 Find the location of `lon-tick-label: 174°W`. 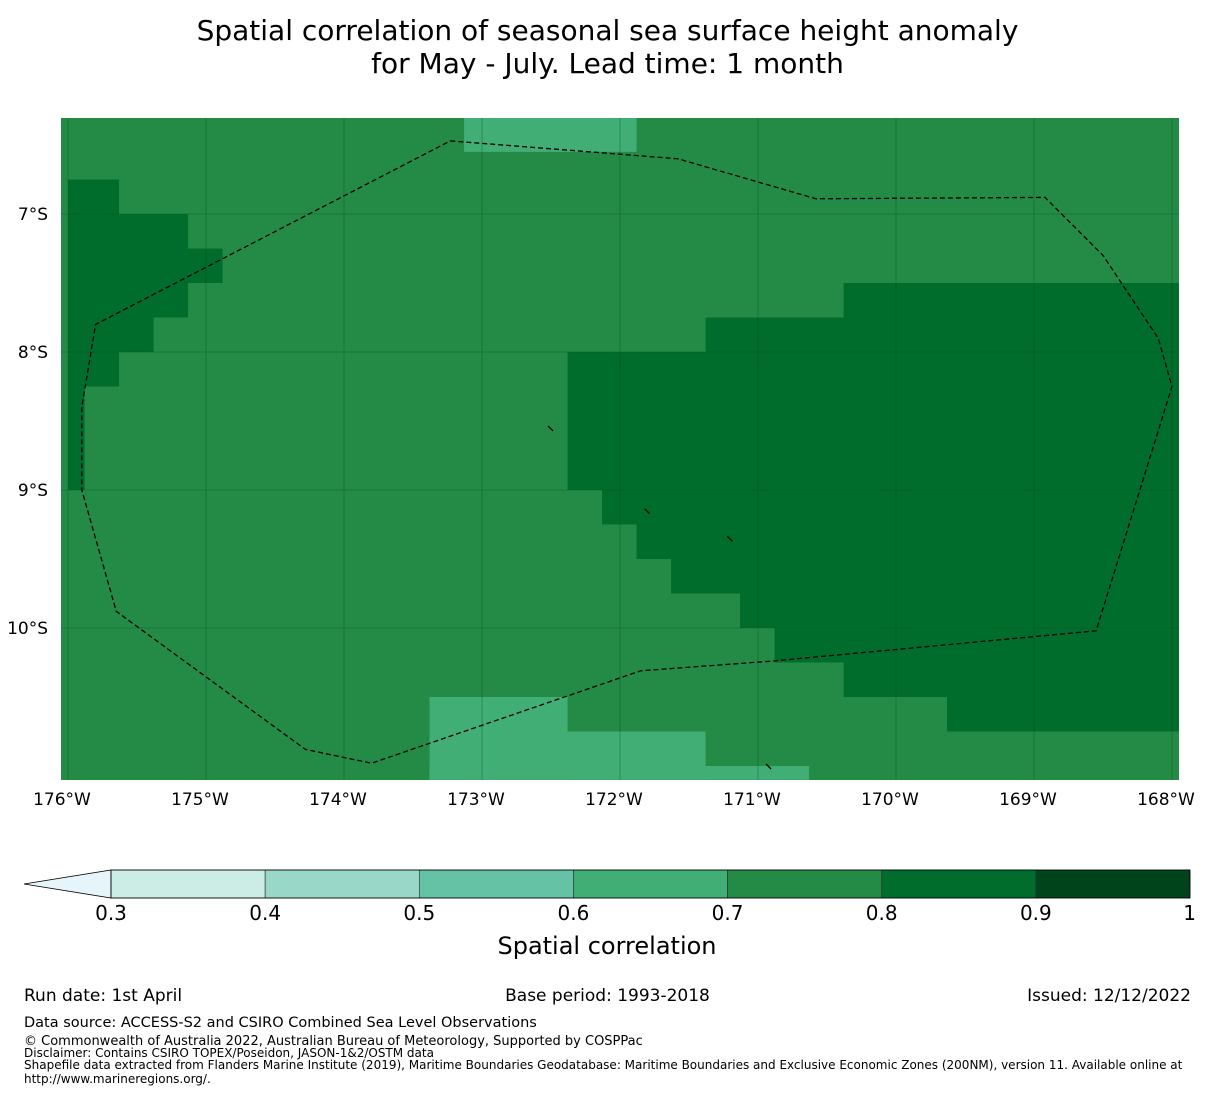

lon-tick-label: 174°W is located at coordinates (338, 800).